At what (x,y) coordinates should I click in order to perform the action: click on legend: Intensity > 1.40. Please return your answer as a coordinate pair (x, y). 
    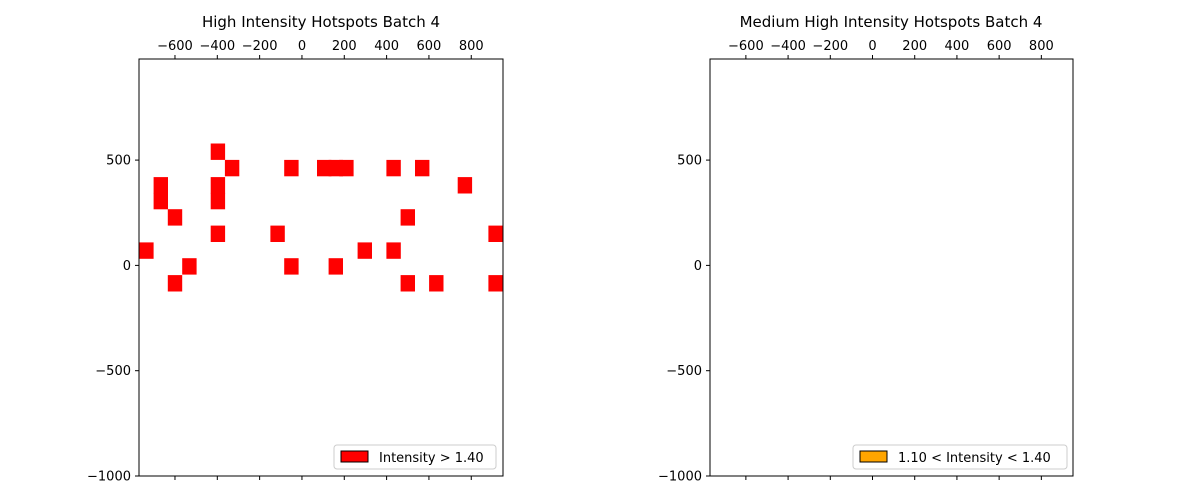
    Looking at the image, I should click on (415, 457).